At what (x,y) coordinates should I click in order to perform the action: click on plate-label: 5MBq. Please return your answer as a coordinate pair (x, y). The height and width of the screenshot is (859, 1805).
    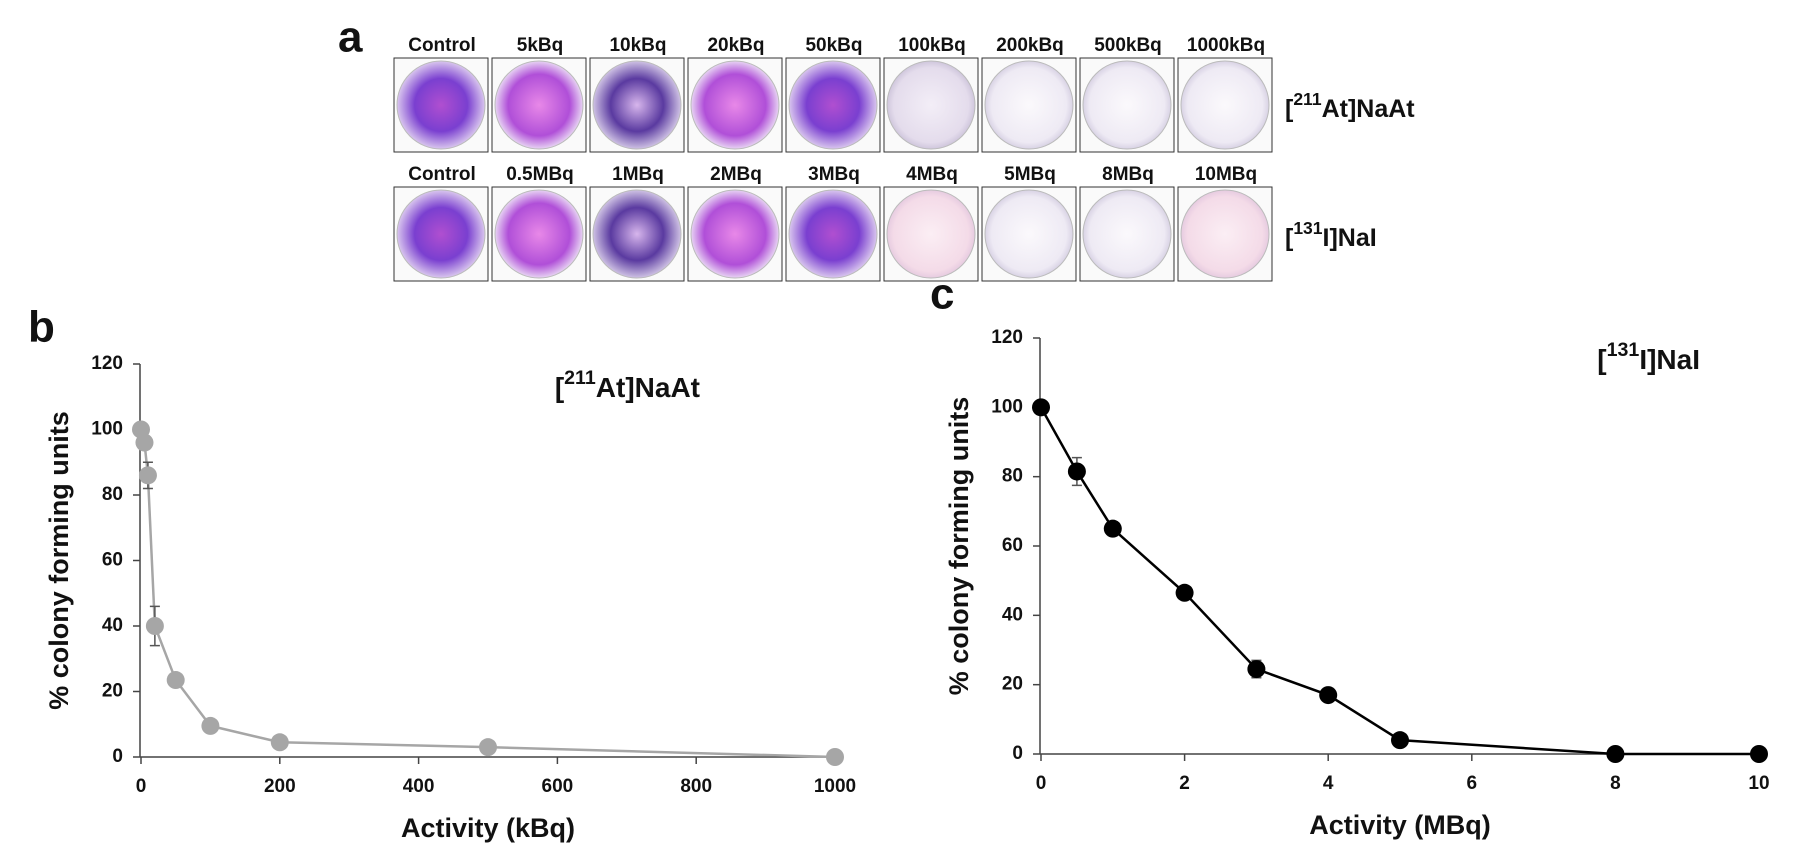
    Looking at the image, I should click on (1030, 174).